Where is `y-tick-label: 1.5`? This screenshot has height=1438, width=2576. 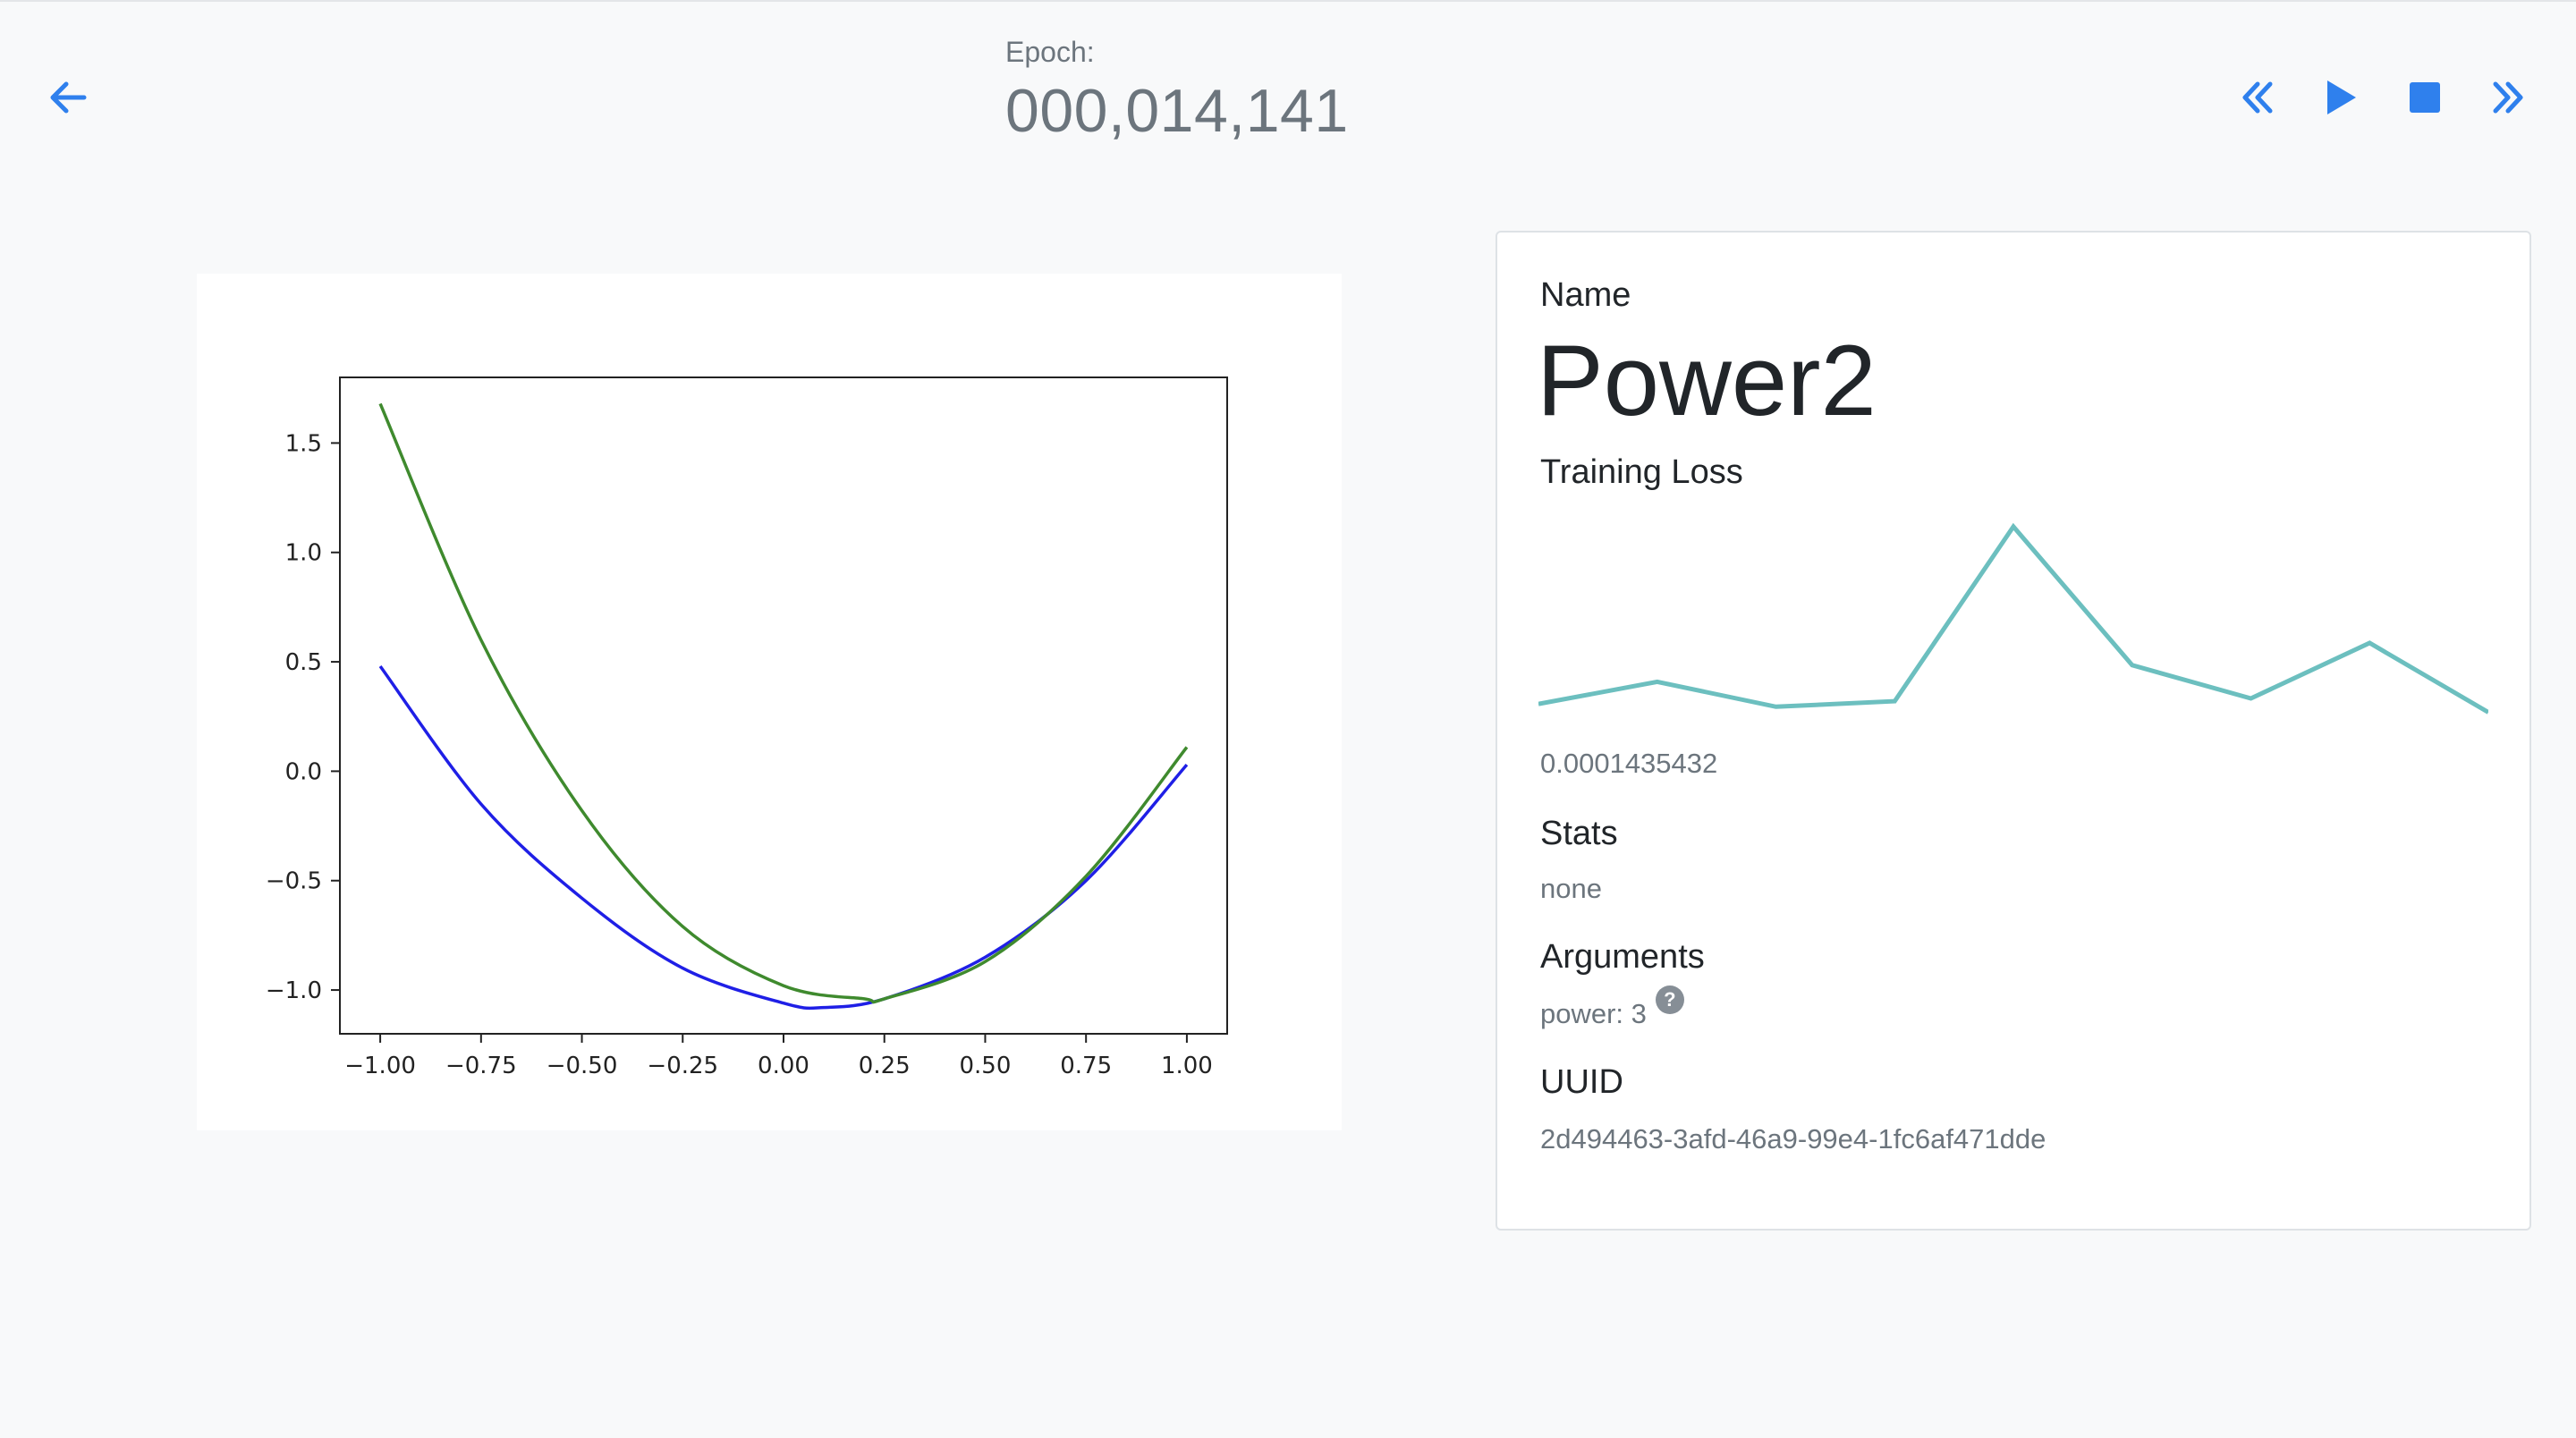
y-tick-label: 1.5 is located at coordinates (303, 443).